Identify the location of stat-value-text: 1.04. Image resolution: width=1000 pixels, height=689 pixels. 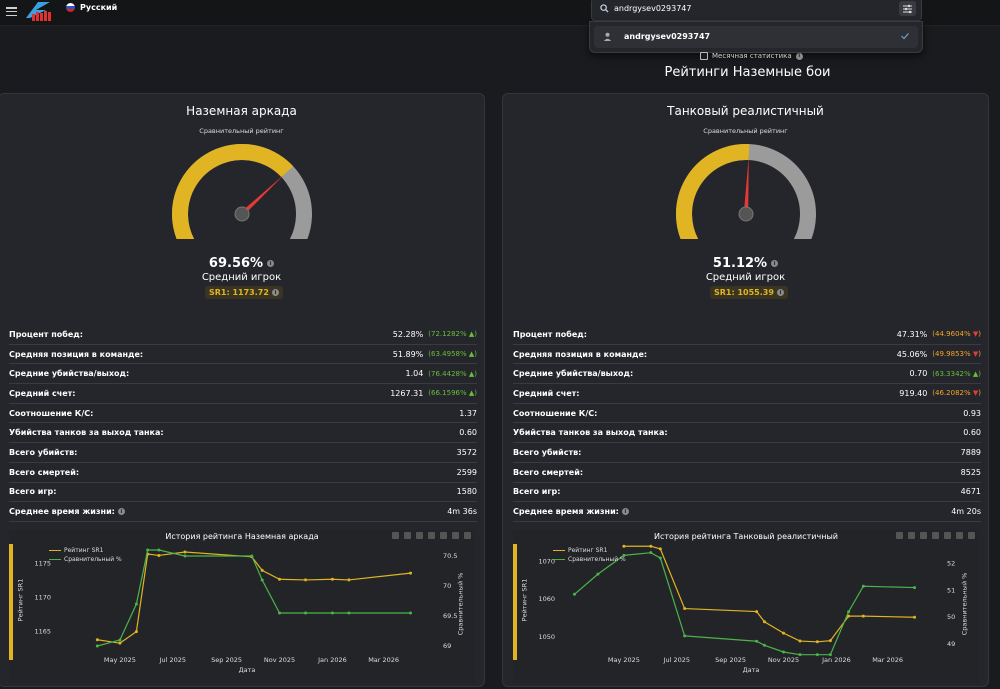
(414, 374).